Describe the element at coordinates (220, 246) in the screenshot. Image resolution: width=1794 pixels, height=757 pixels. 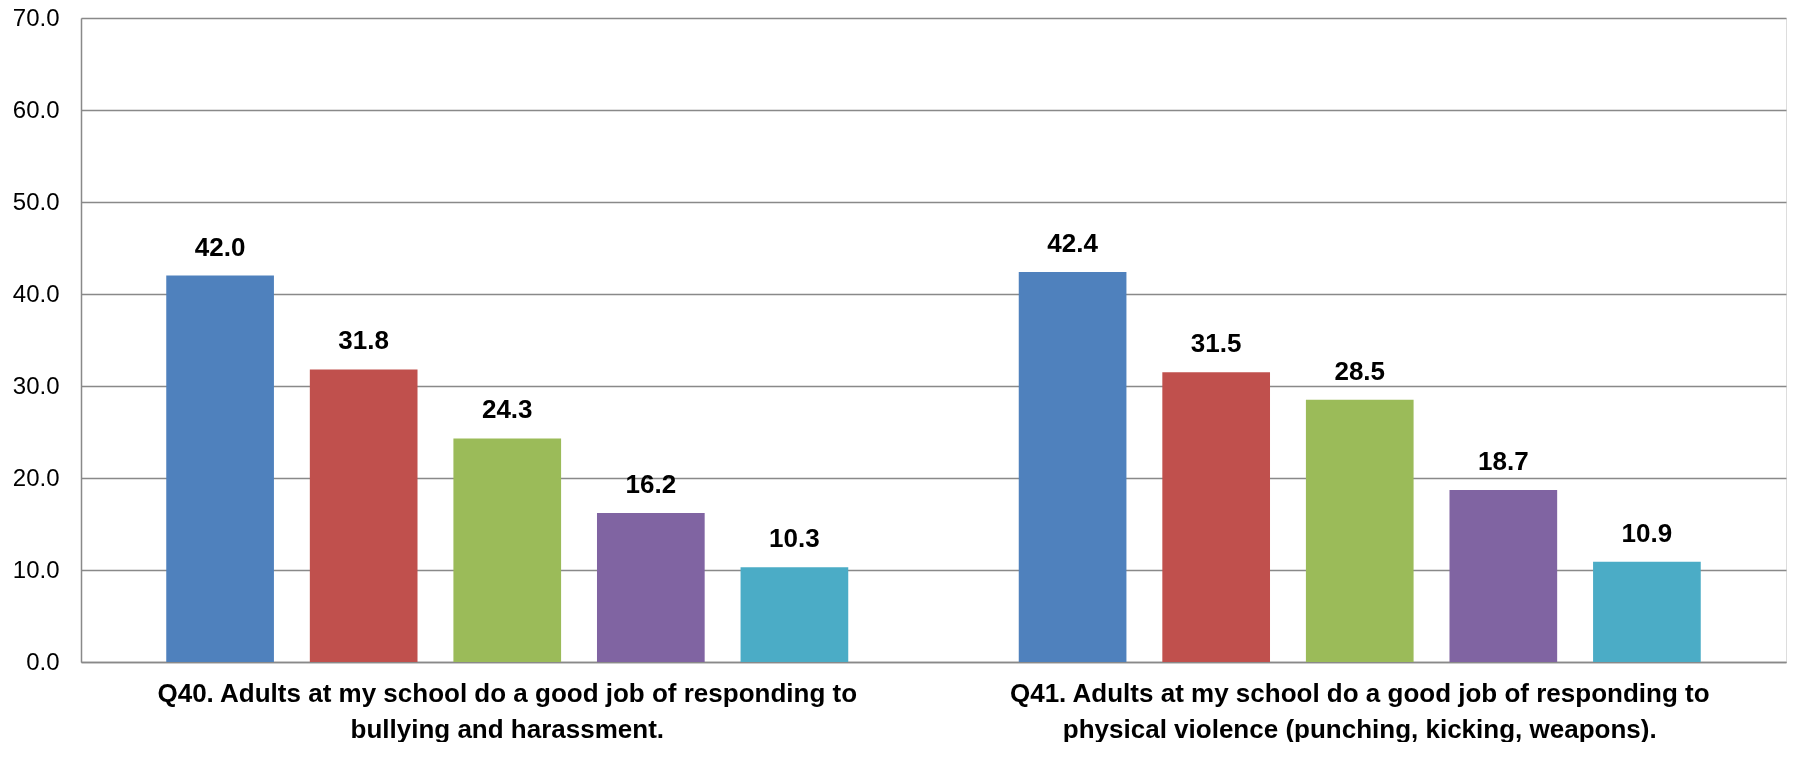
I see `data-label: 42.0` at that location.